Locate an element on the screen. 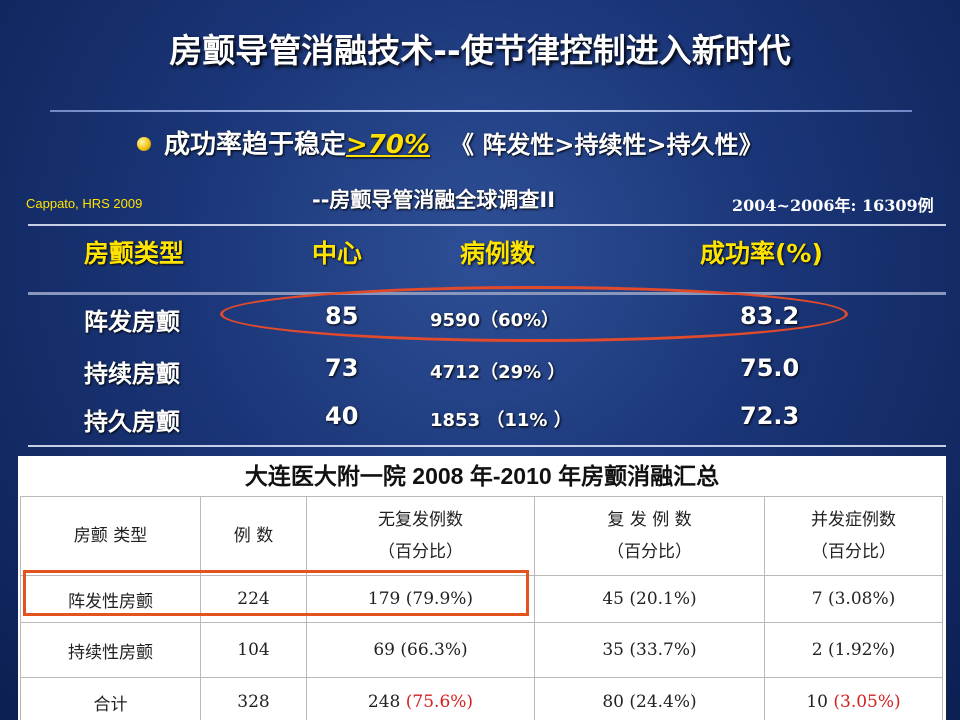 This screenshot has height=720, width=960. row-recurrence: 80 (24.4%) is located at coordinates (649, 698).